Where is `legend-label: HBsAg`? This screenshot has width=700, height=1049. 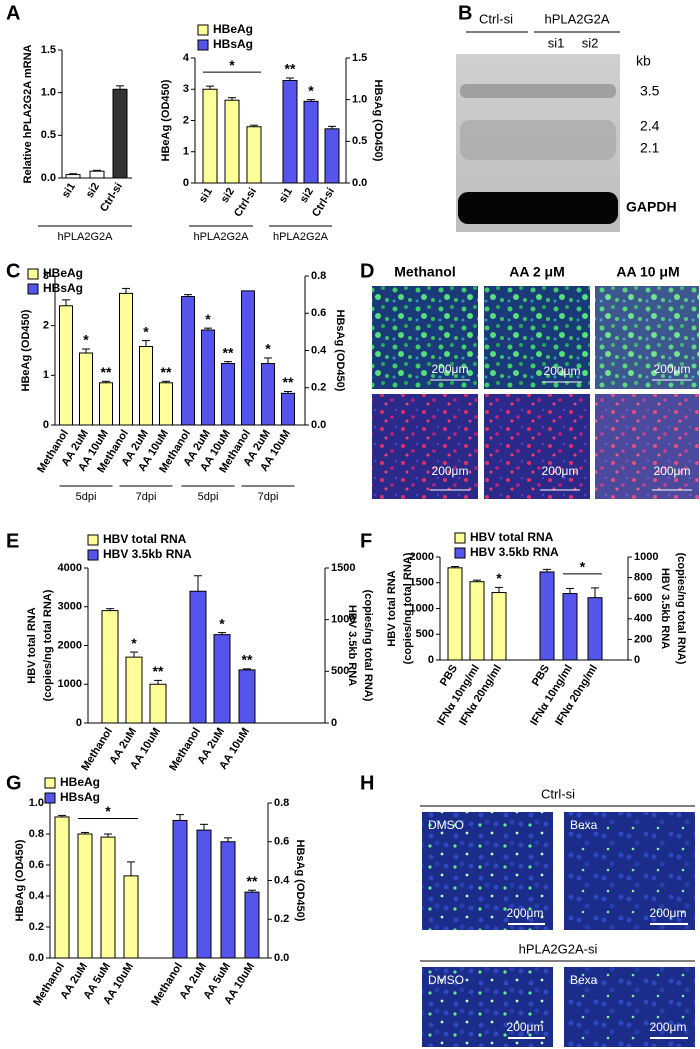 legend-label: HBsAg is located at coordinates (63, 288).